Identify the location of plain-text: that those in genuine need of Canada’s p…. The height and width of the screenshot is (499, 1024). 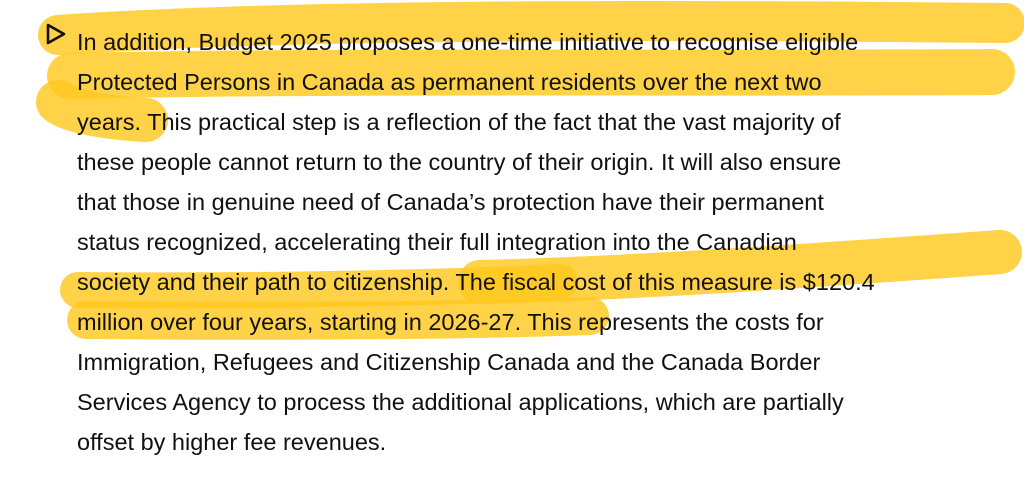
(450, 202).